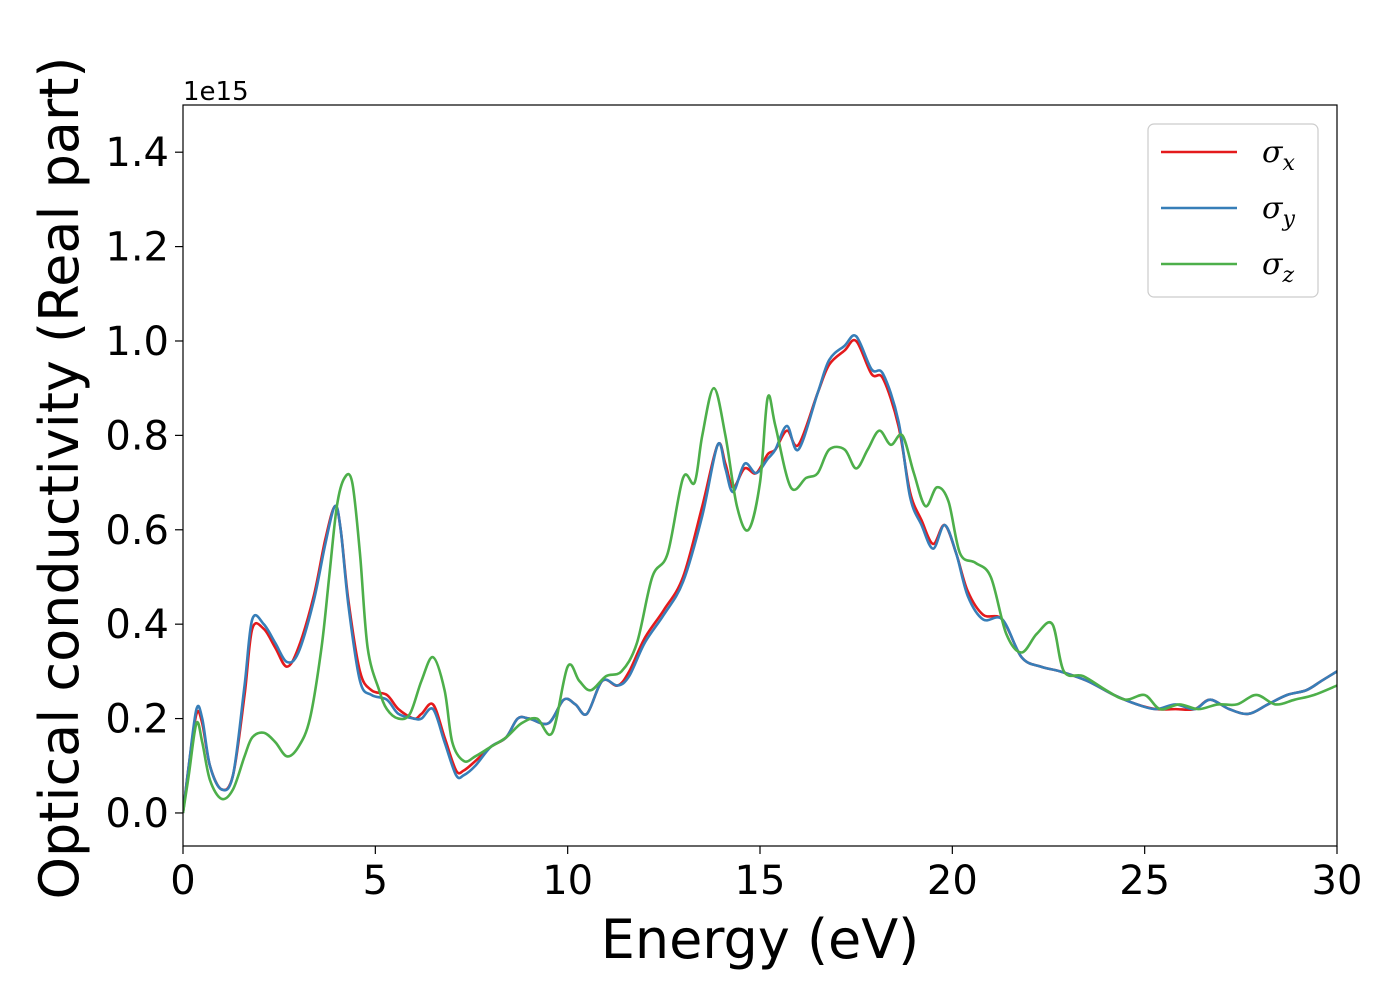  What do you see at coordinates (144, 483) in the screenshot?
I see `y-axis: 0.0 0.2 0.4 0.6 0.8 1.0 1.2 1.4` at bounding box center [144, 483].